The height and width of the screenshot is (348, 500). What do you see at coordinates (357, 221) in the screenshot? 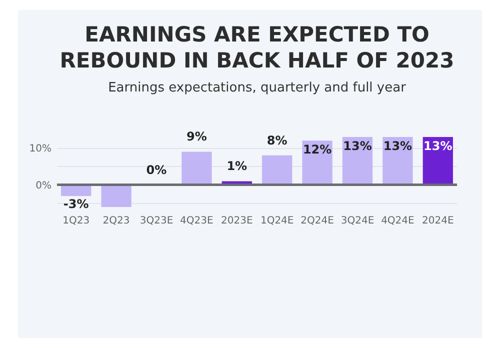
I see `x-tick-label: 3Q24E` at bounding box center [357, 221].